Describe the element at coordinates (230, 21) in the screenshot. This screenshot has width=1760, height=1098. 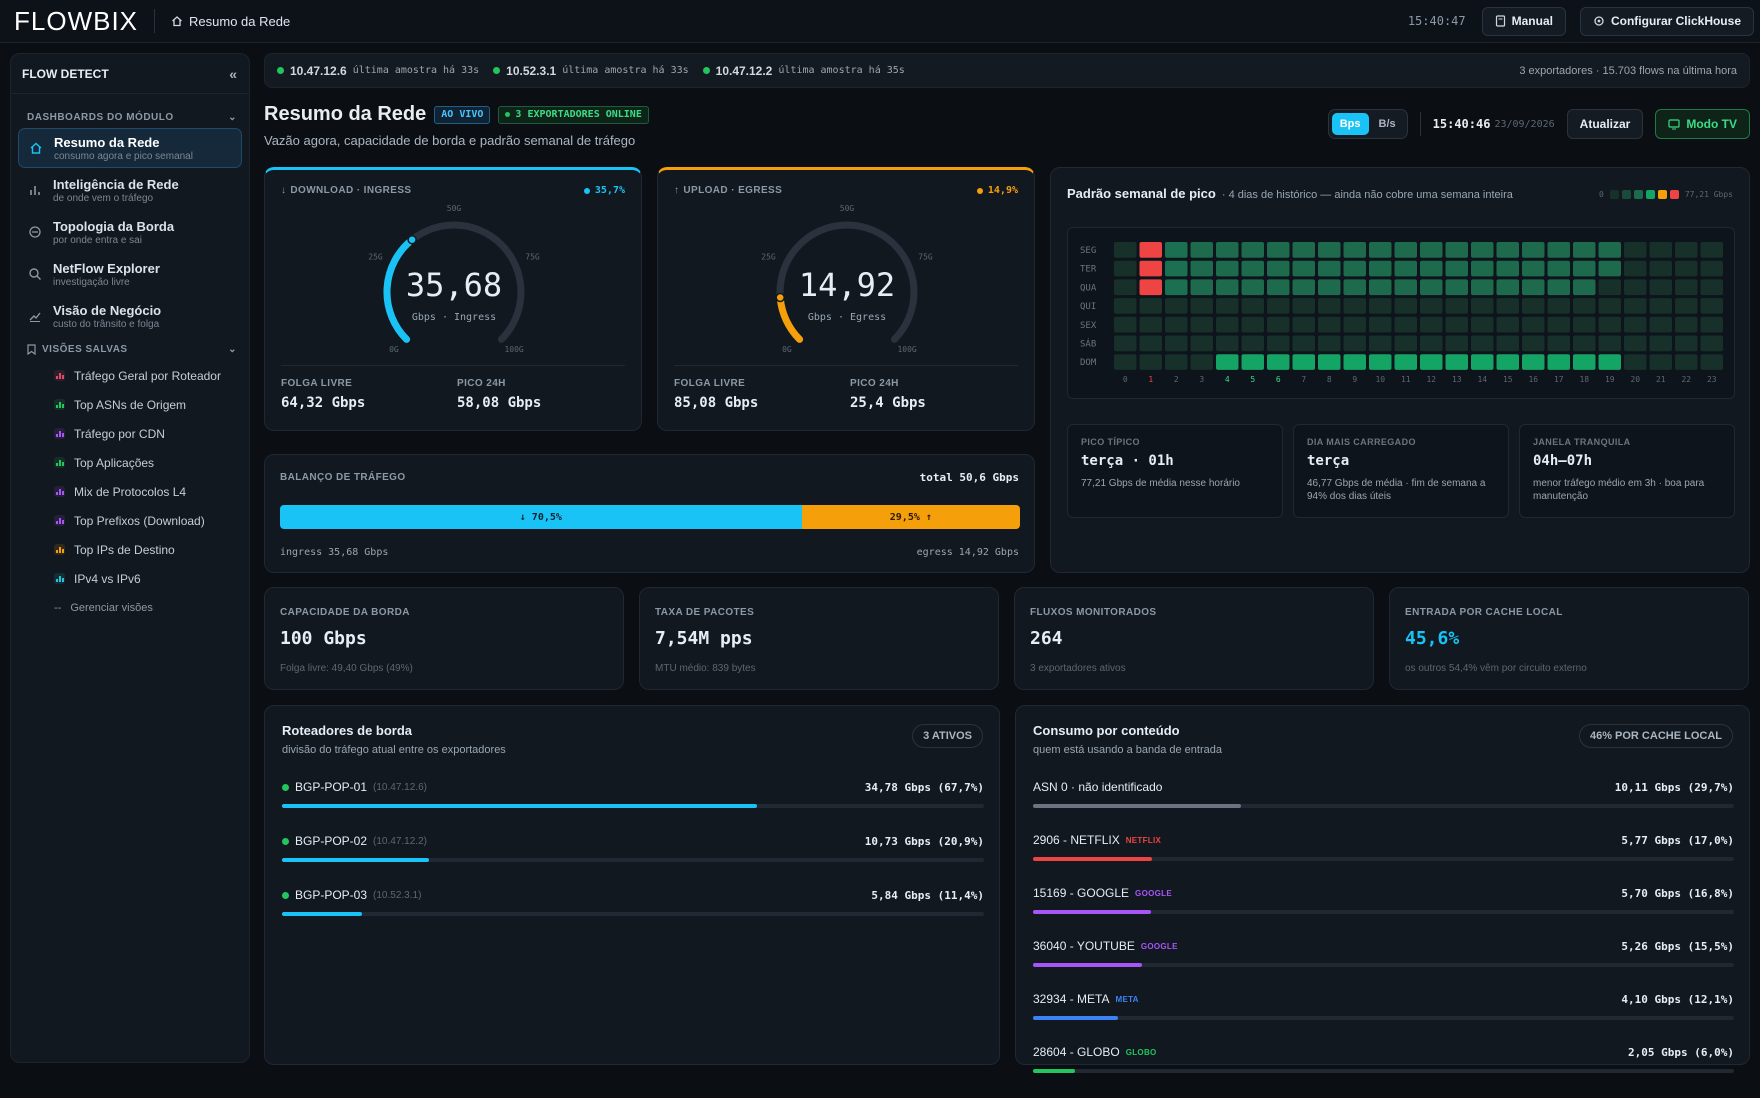
I see `breadcrumb: Resumo da Rede` at that location.